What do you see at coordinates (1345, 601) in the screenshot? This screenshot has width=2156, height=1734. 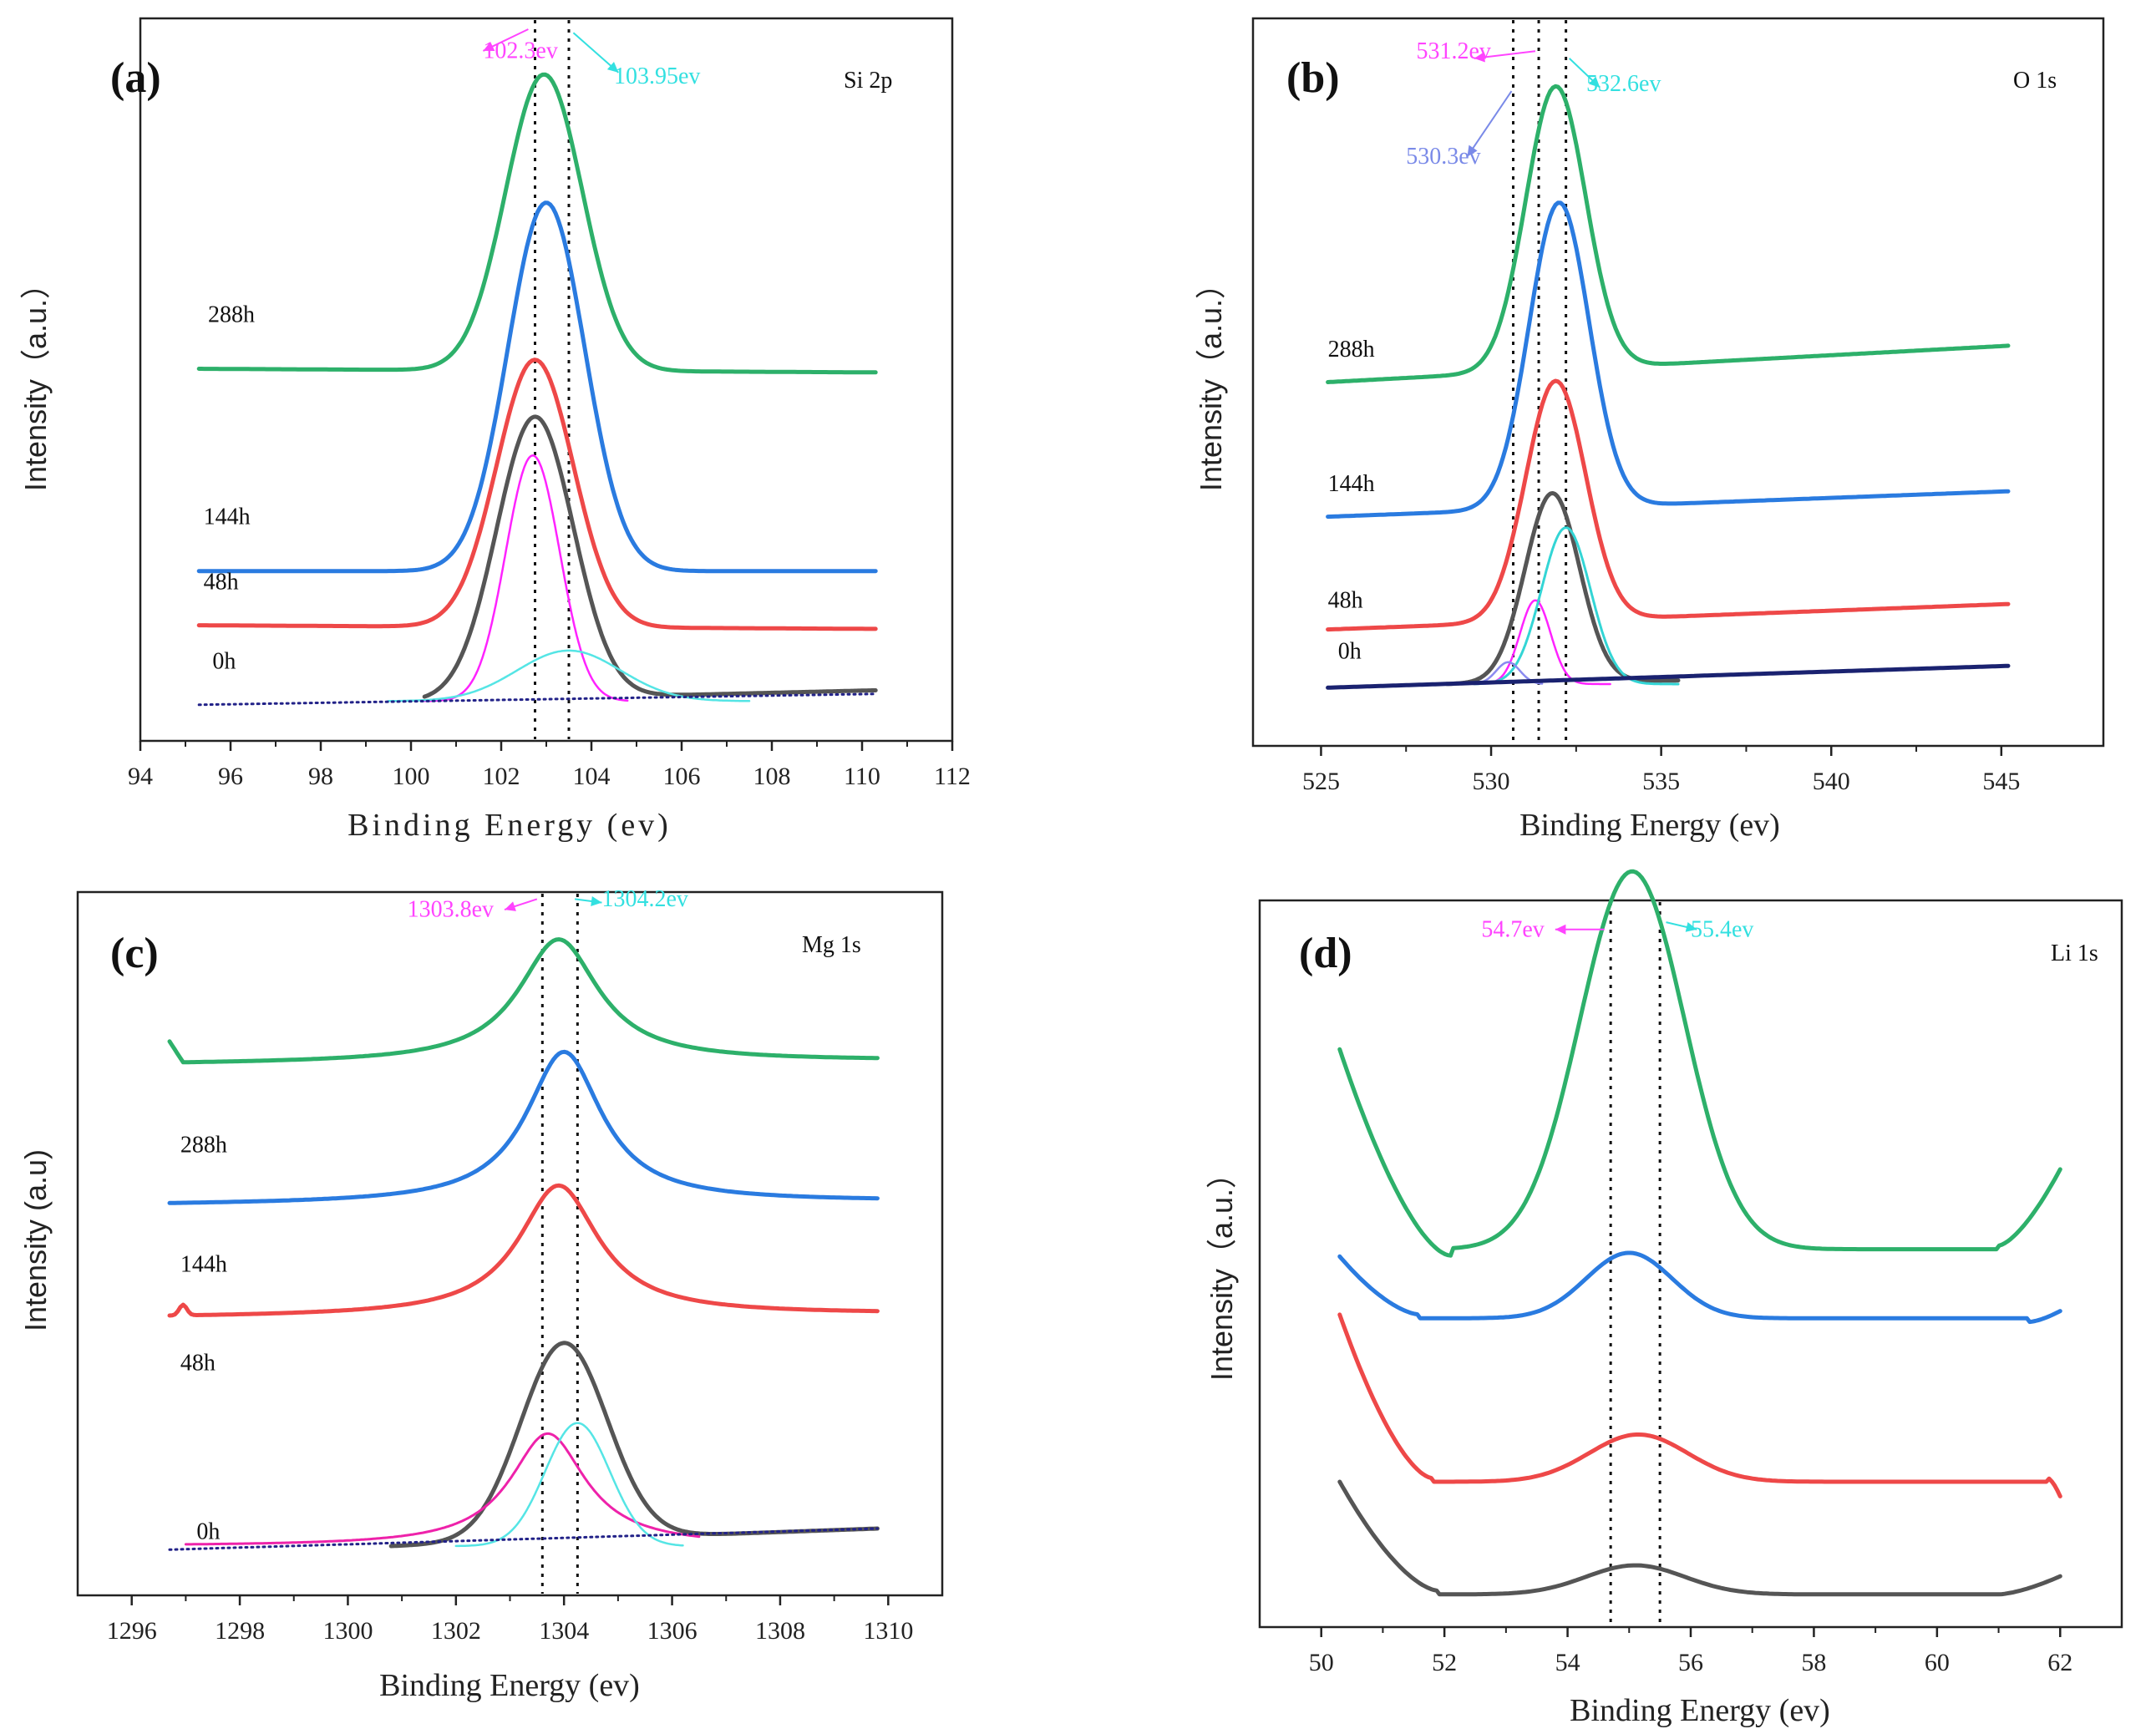 I see `panel-b-series-label-48h: 48h` at bounding box center [1345, 601].